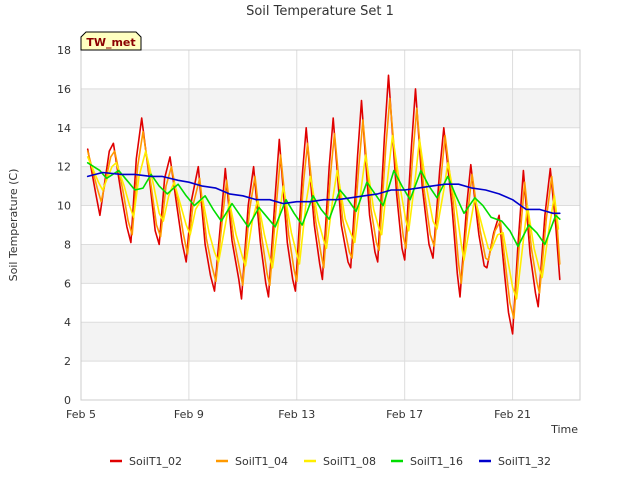 The height and width of the screenshot is (480, 640). I want to click on y-tick-label: 0, so click(67, 400).